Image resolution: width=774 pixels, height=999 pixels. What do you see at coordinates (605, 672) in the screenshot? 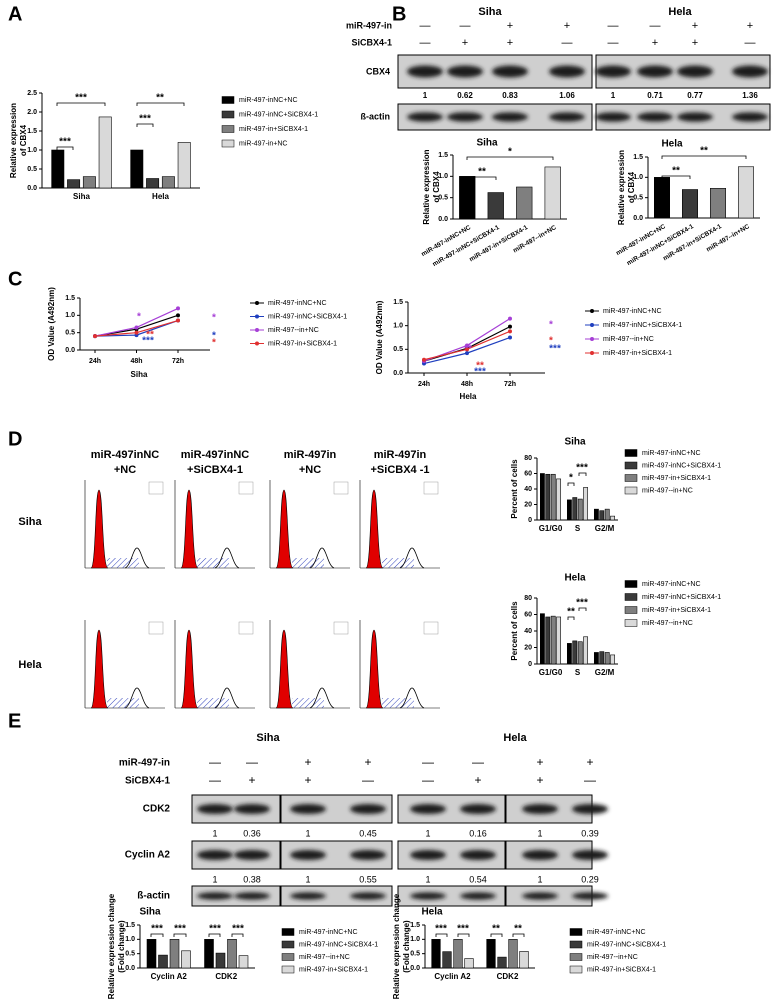
I see `x-tick-label: G2/M` at bounding box center [605, 672].